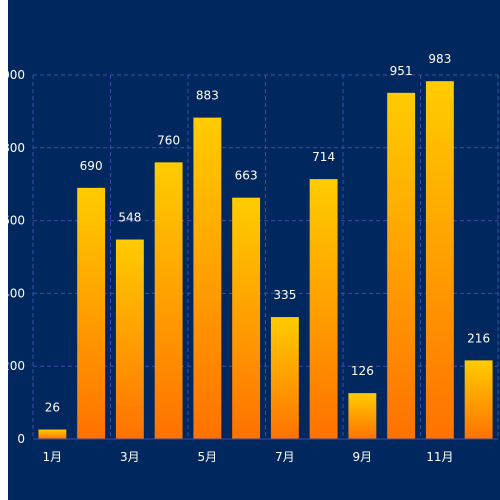  Describe the element at coordinates (16, 75) in the screenshot. I see `y-tick-label: 1000` at that location.